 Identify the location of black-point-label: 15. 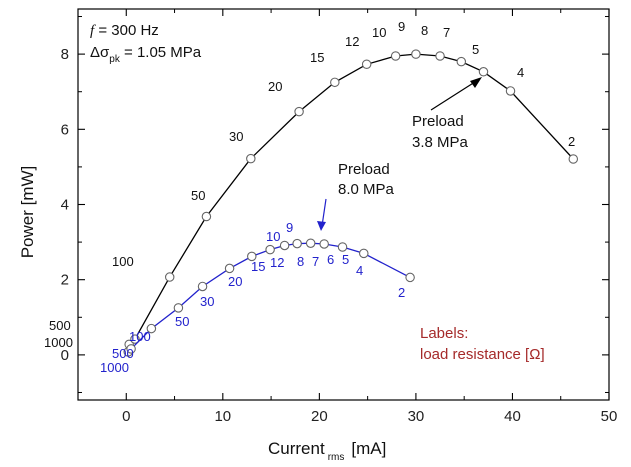
(317, 57).